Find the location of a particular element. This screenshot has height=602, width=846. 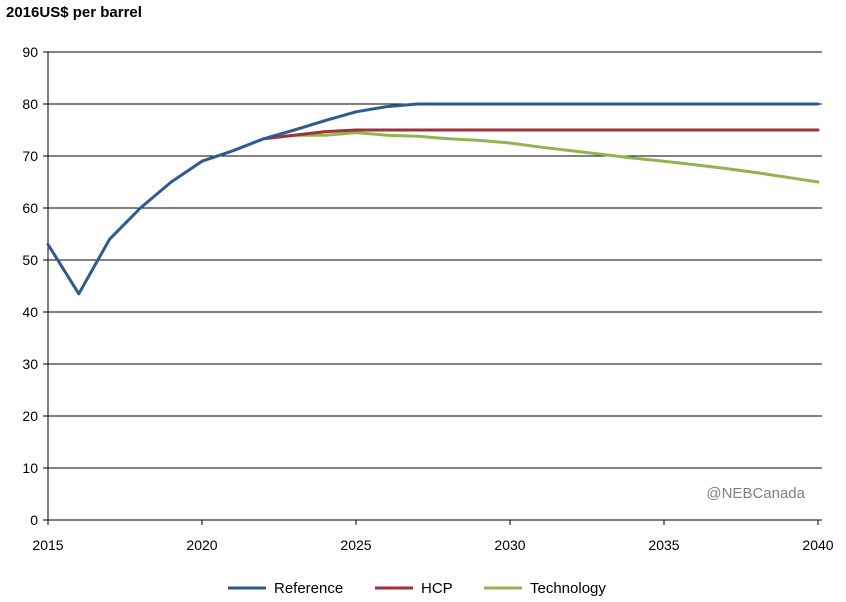

y-tick-label: 20 is located at coordinates (30, 416).